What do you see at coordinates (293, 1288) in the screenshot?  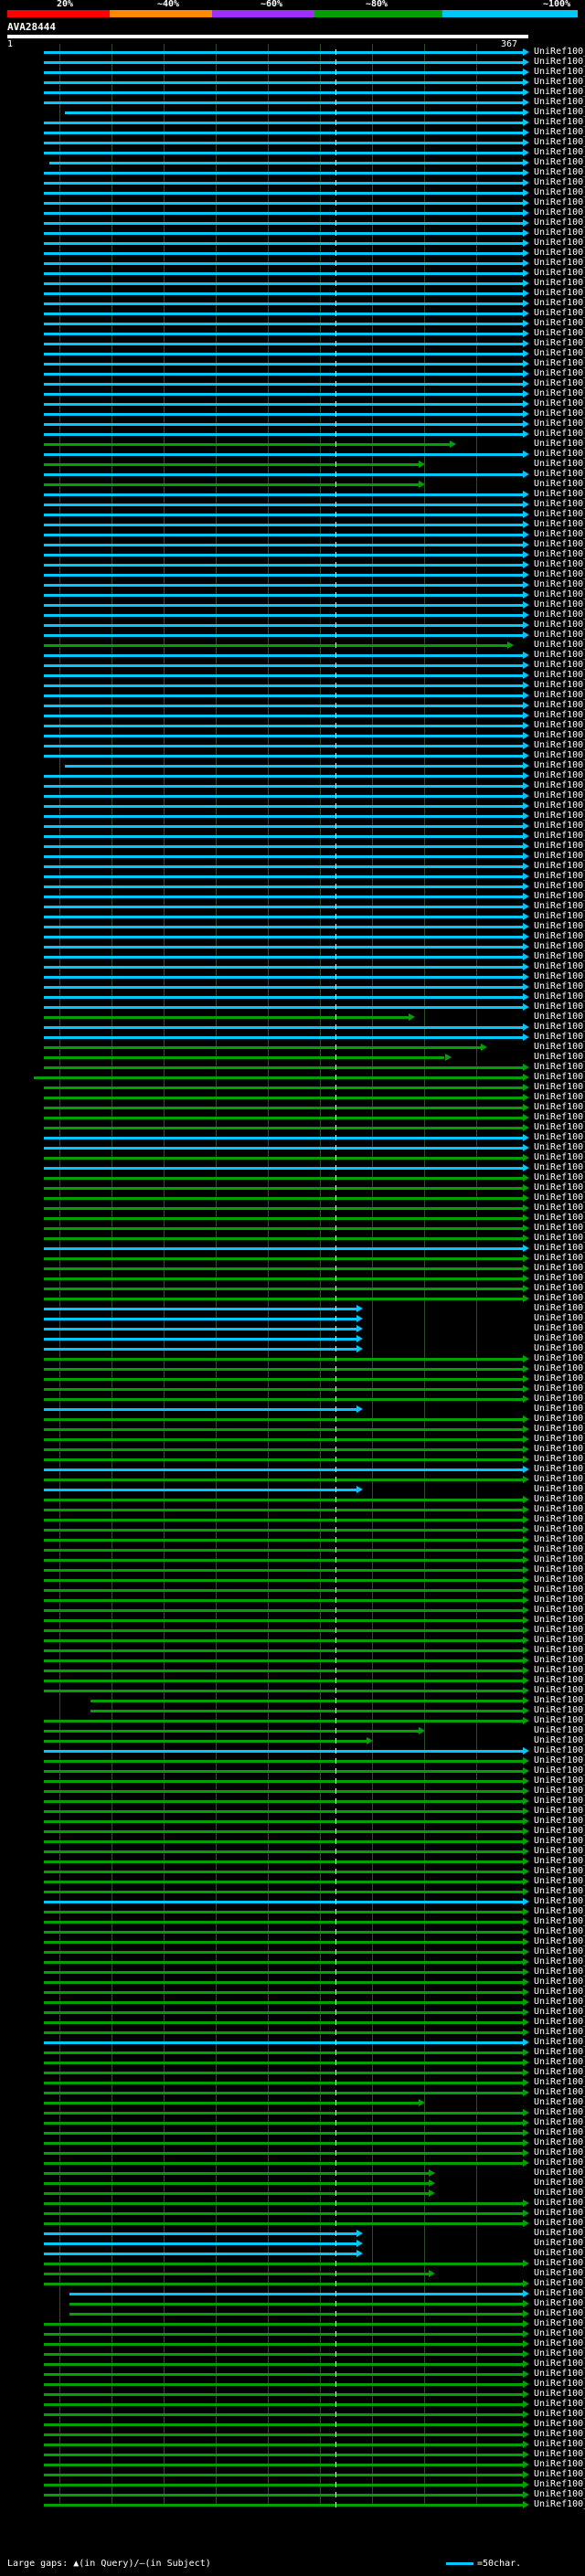 I see `hit-row: UniRef100_A3LY26` at bounding box center [293, 1288].